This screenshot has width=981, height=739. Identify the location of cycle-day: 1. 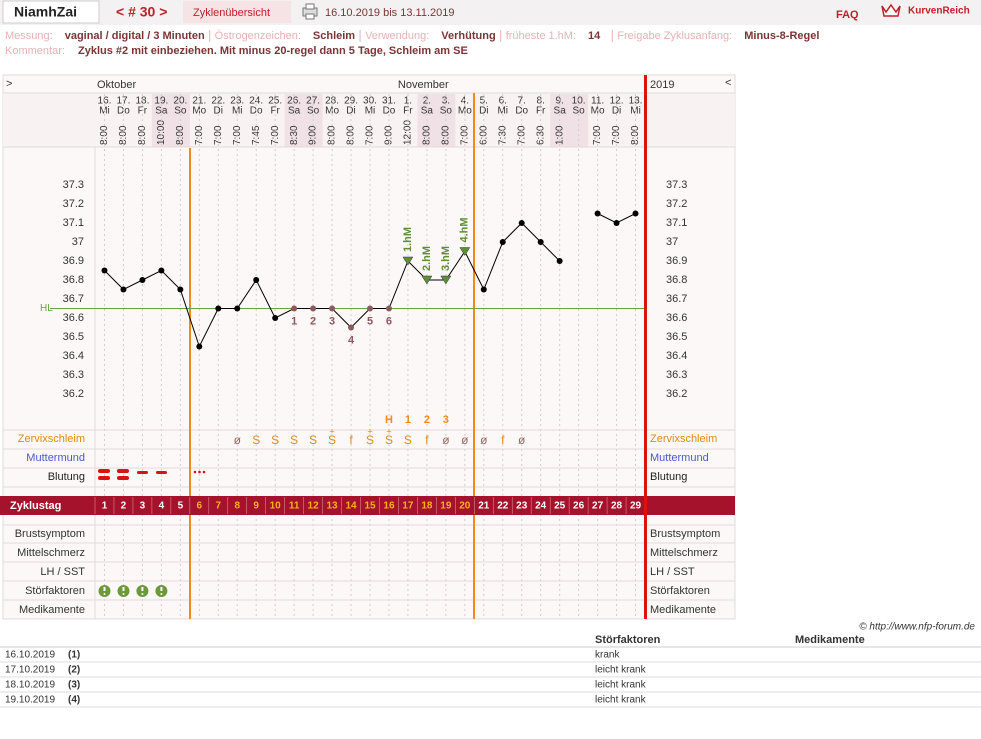
(105, 506).